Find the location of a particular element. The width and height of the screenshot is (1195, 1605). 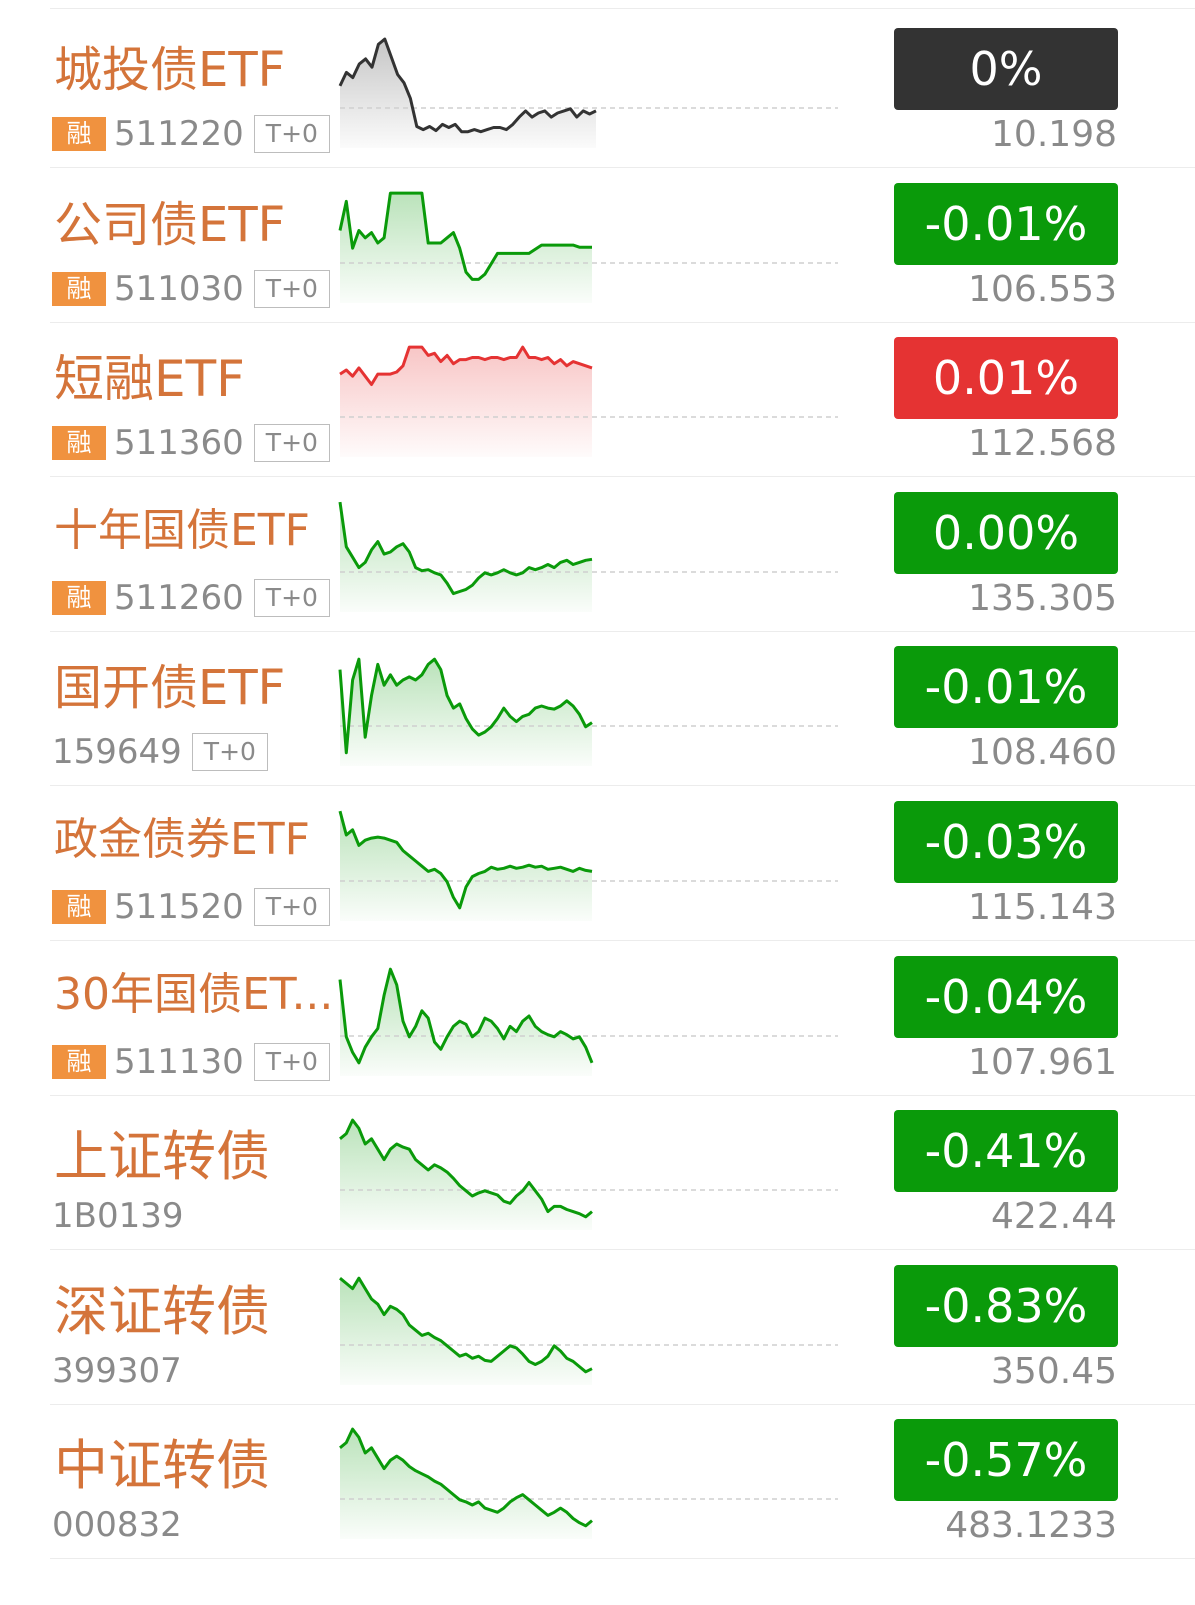

price-value: 115.143 is located at coordinates (1042, 907).